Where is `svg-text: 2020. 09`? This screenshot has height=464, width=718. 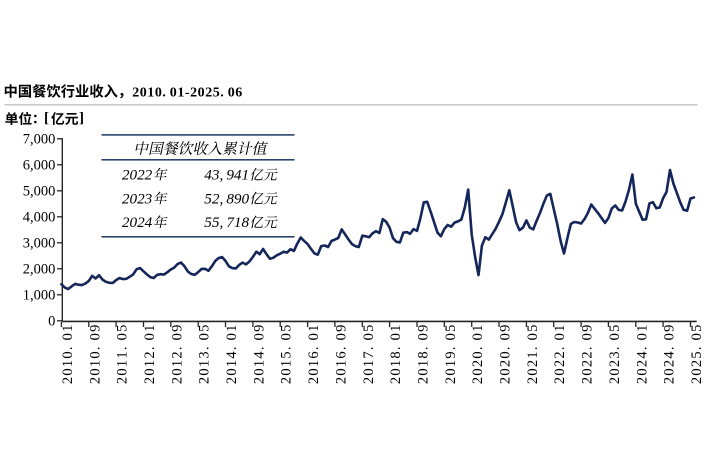
svg-text: 2020. 09 is located at coordinates (506, 355).